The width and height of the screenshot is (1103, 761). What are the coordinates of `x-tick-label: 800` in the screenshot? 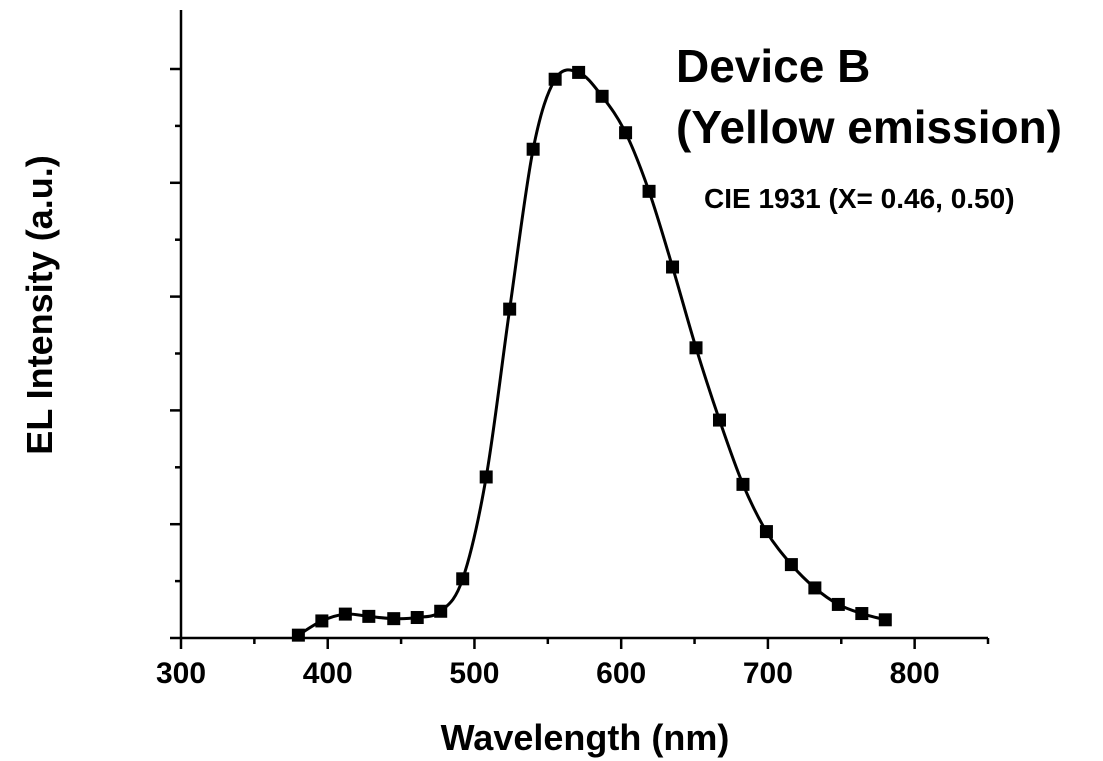 It's located at (915, 673).